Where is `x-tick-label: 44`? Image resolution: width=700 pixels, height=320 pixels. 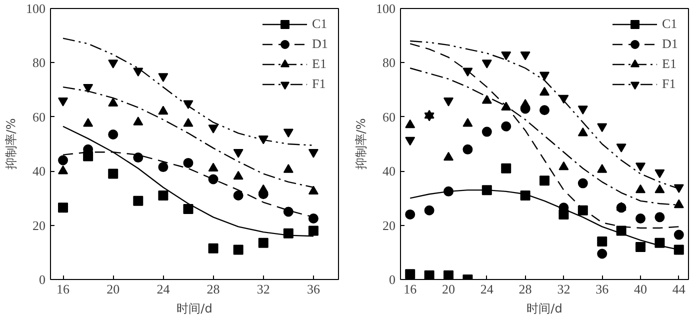 x-tick-label: 44 is located at coordinates (679, 289).